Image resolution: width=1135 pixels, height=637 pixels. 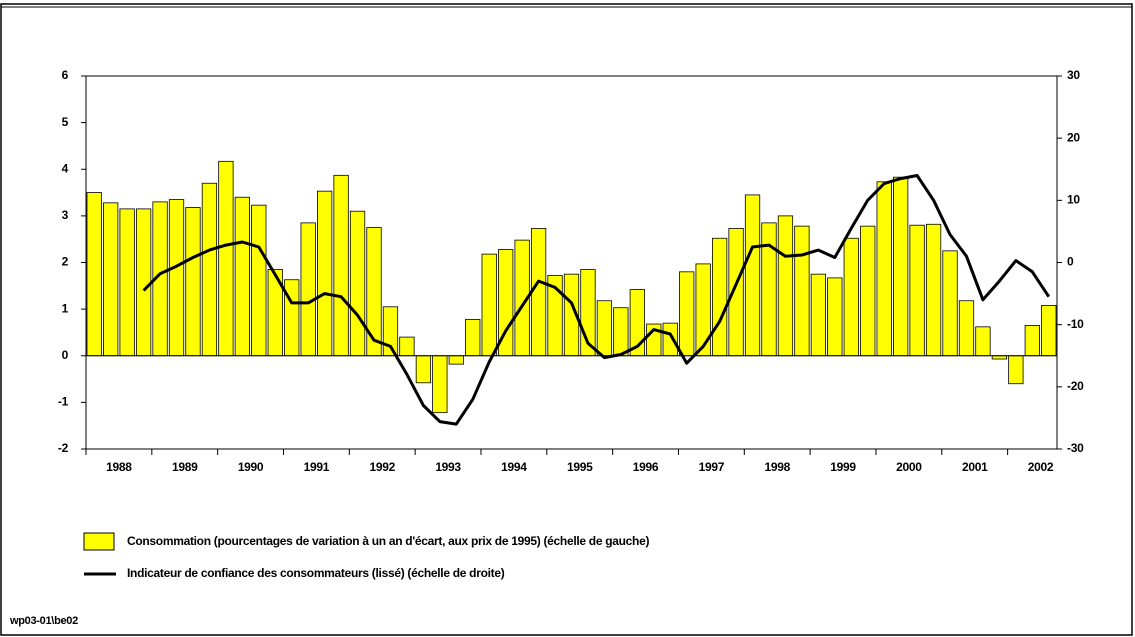 What do you see at coordinates (580, 467) in the screenshot?
I see `x-tick-label: 1995` at bounding box center [580, 467].